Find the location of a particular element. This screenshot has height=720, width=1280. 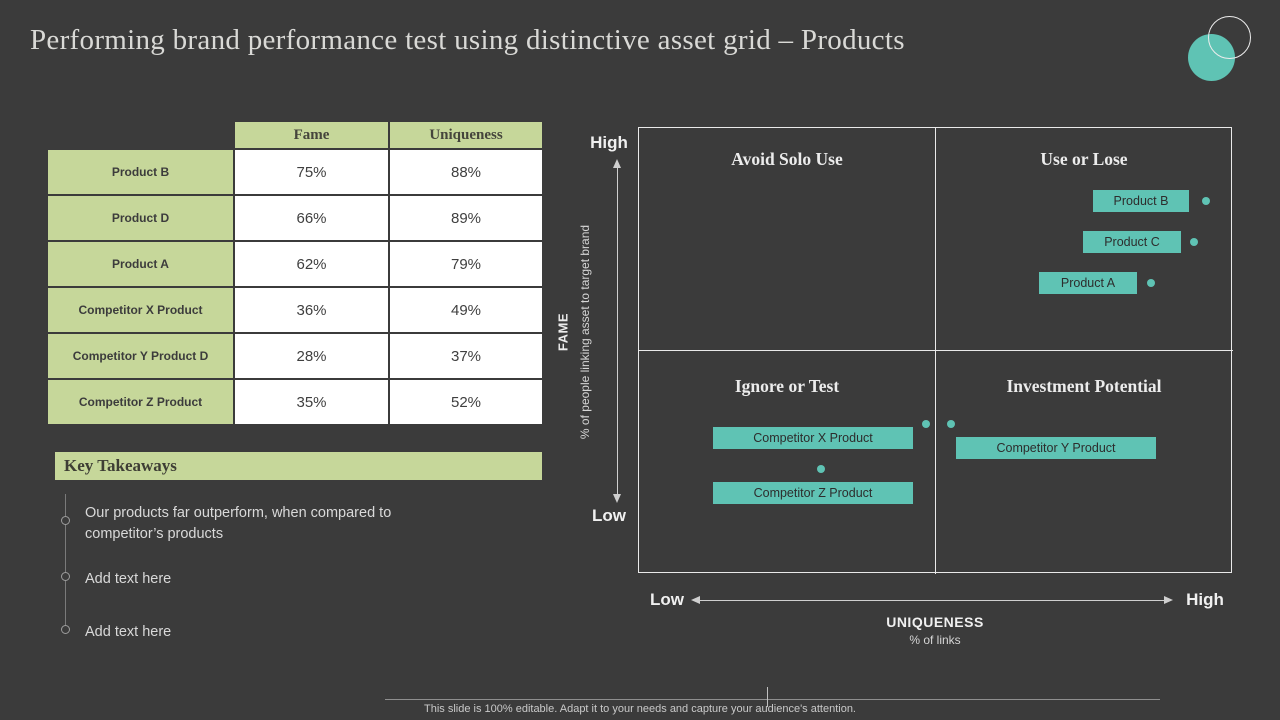

y-axis-min-label: Low is located at coordinates (609, 515).